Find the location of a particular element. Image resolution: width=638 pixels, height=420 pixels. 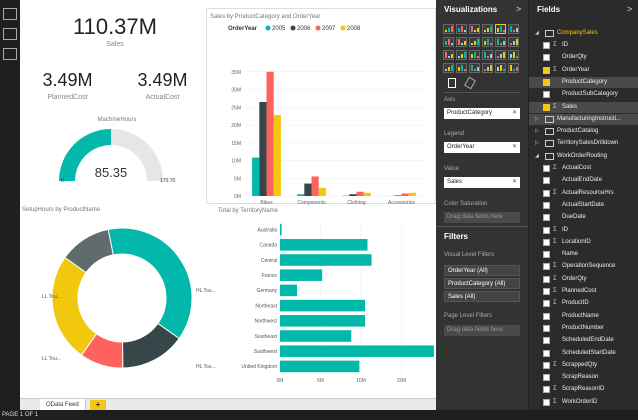

legend-entry: 2005 is located at coordinates (279, 29).